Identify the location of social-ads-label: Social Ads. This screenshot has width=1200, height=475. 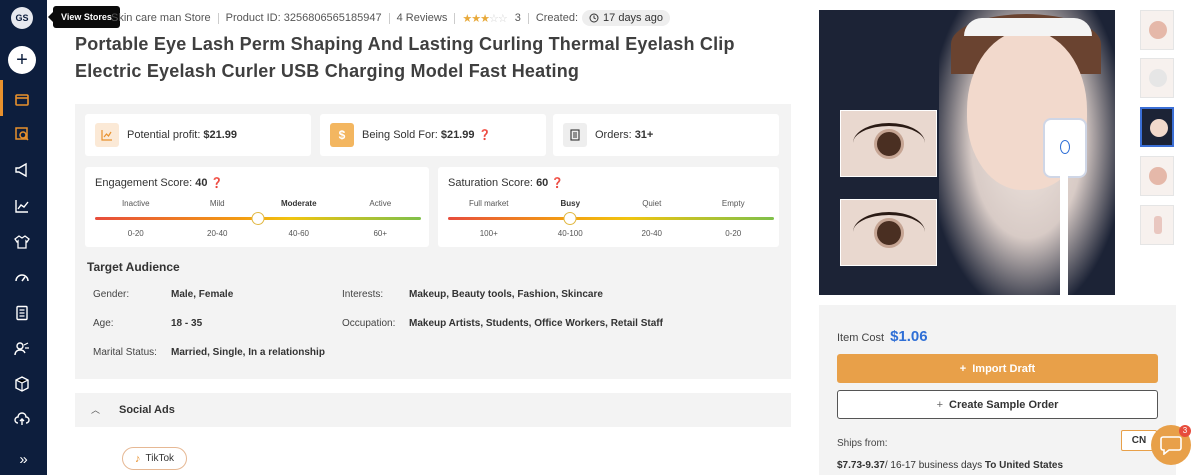
(147, 410).